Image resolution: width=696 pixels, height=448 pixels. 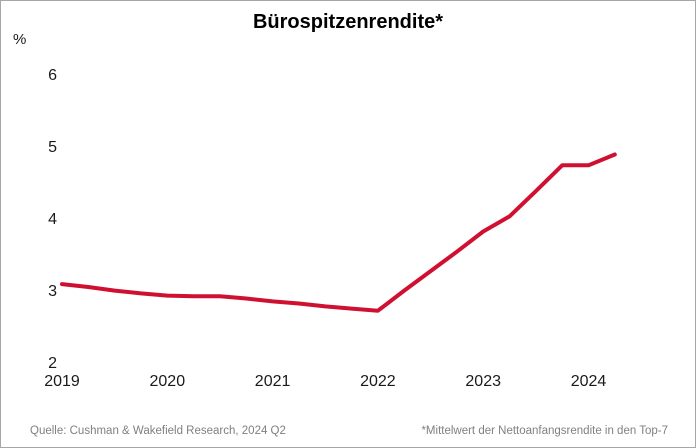 I want to click on chart-title: Bürospitzenrendite*, so click(x=348, y=22).